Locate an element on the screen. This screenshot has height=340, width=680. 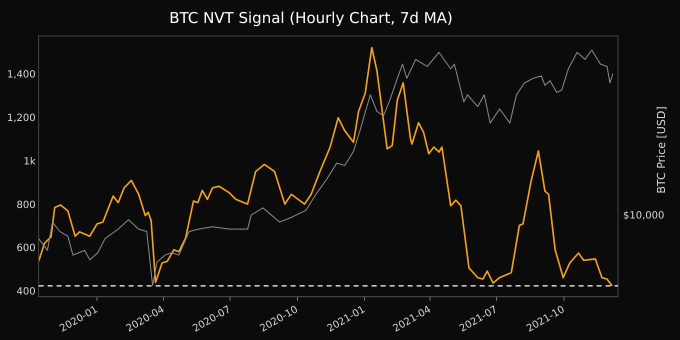
y-tick-label: 400 is located at coordinates (26, 292).